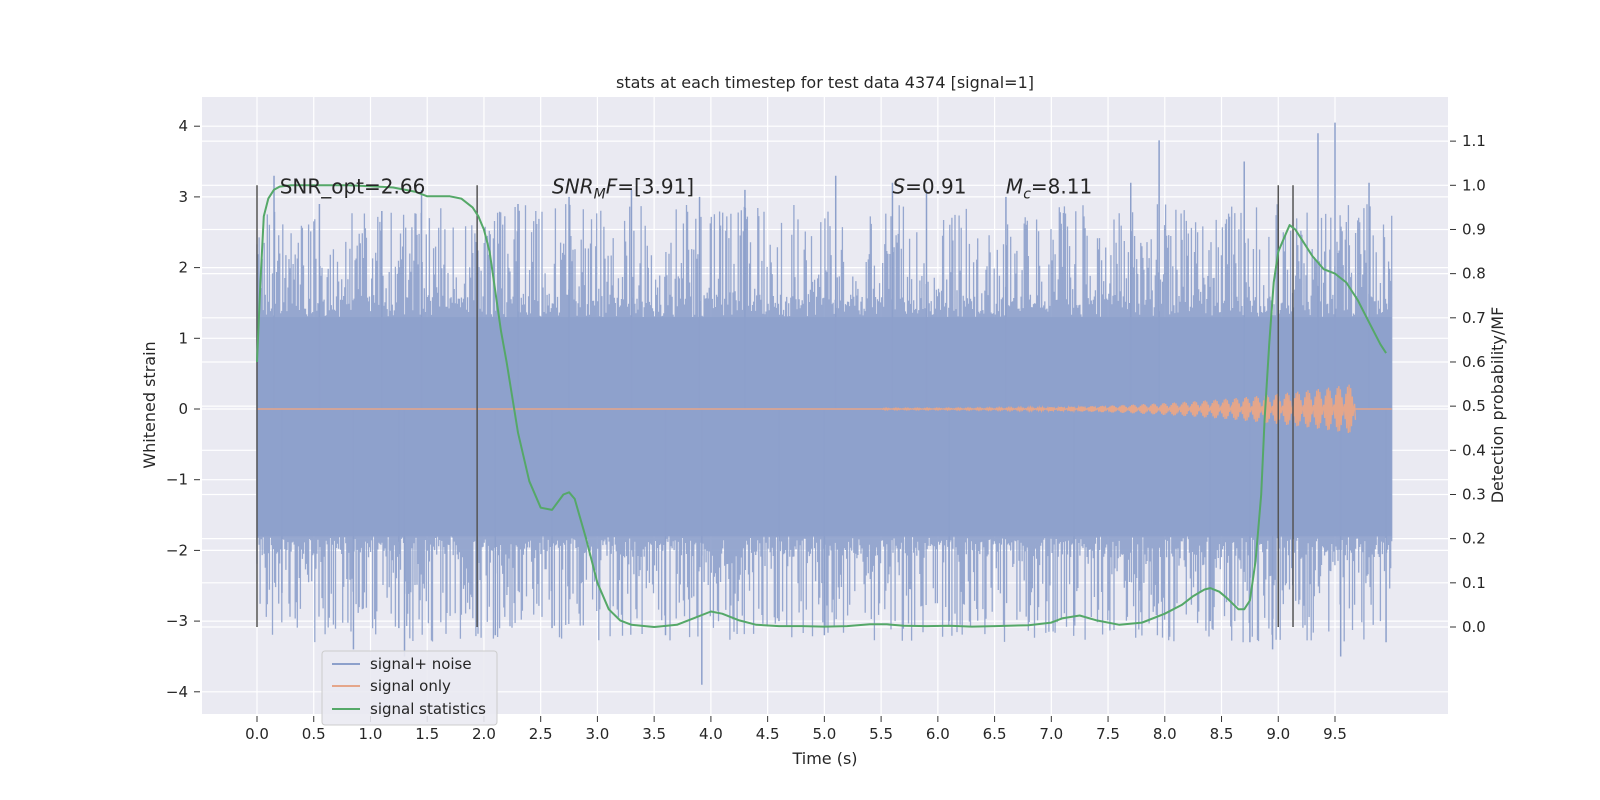  Describe the element at coordinates (1474, 406) in the screenshot. I see `y2-tick-label: 0.5` at that location.